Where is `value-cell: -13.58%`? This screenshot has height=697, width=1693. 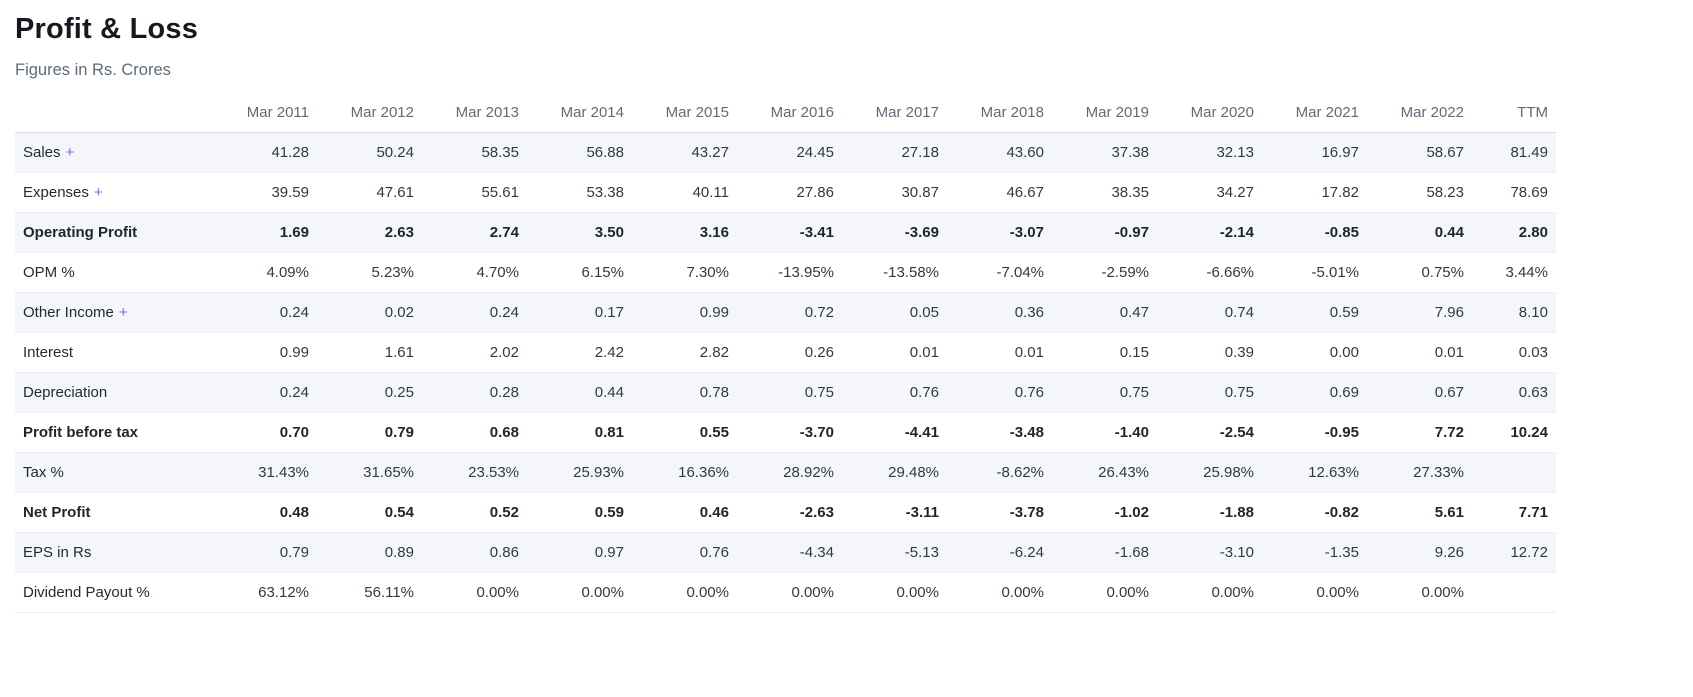
value-cell: -13.58% is located at coordinates (911, 272).